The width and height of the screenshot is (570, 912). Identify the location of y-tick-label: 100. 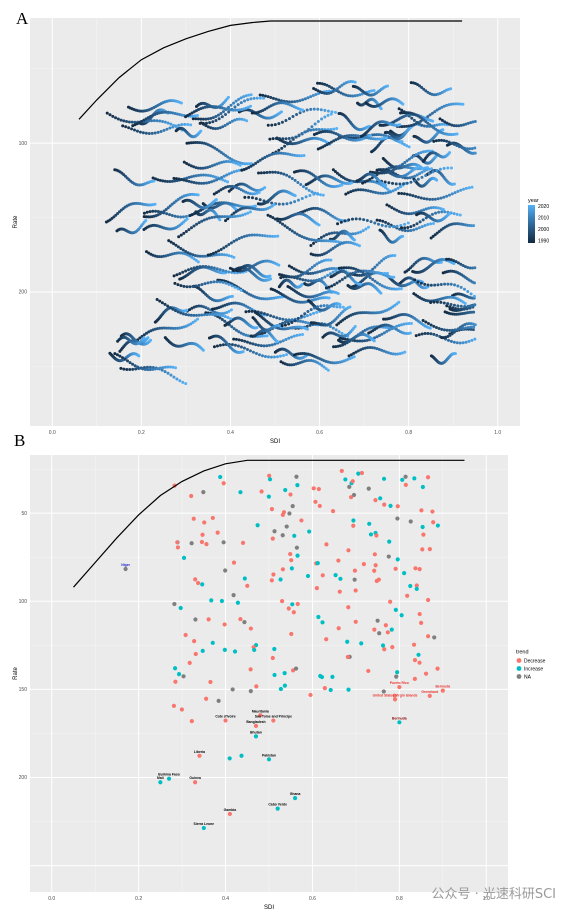
(23, 144).